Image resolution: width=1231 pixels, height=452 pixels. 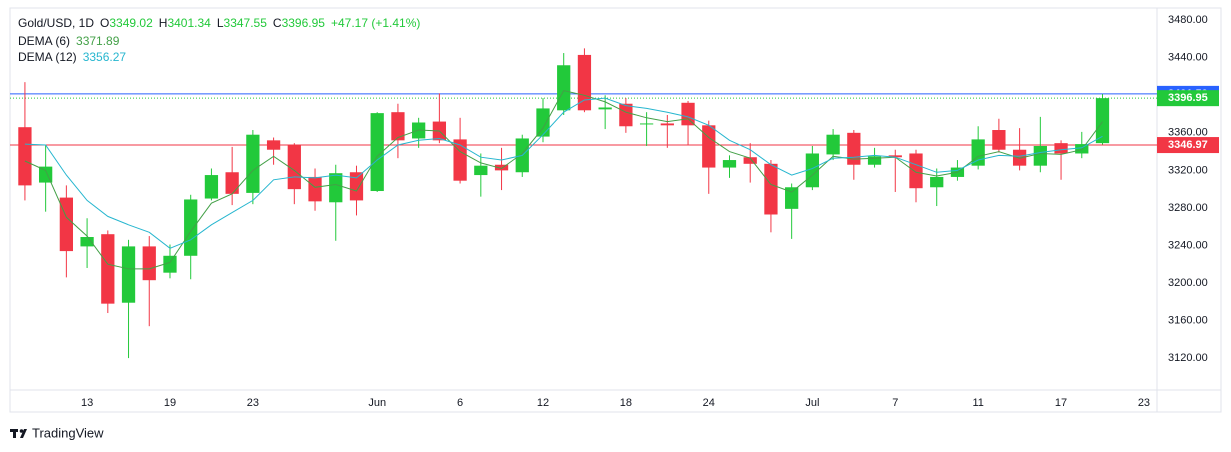 I want to click on price-label: 3346.97, so click(x=1188, y=145).